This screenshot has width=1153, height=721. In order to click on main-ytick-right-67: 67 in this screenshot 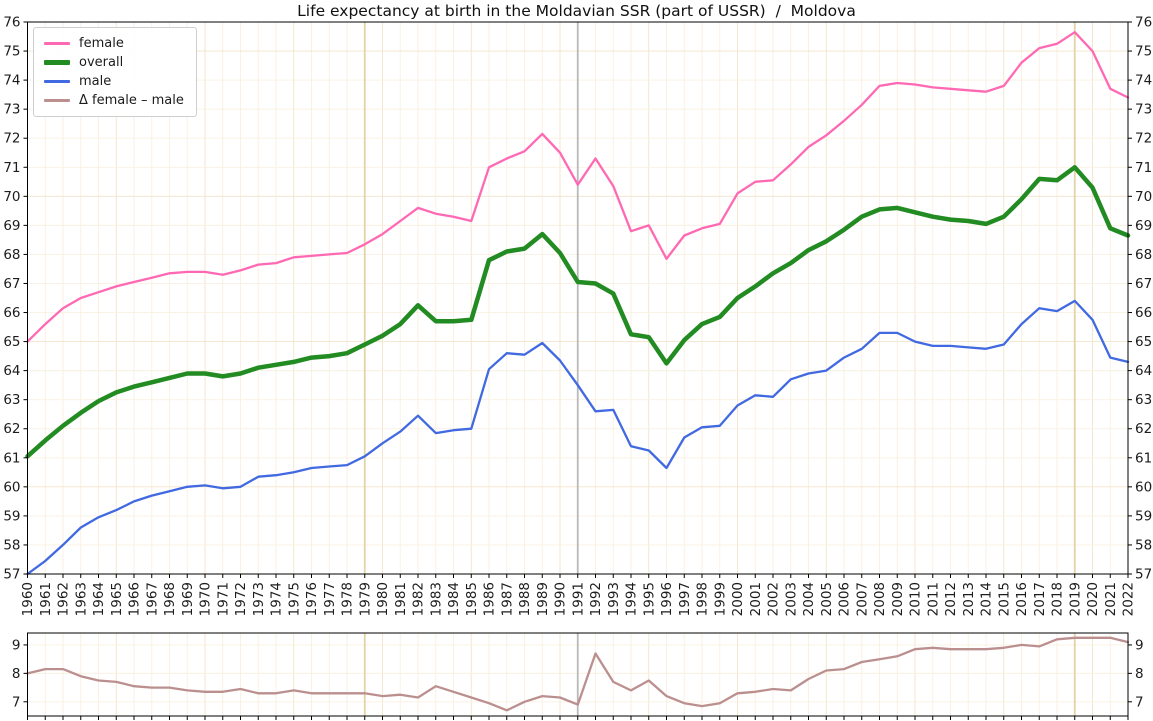, I will do `click(1143, 284)`.